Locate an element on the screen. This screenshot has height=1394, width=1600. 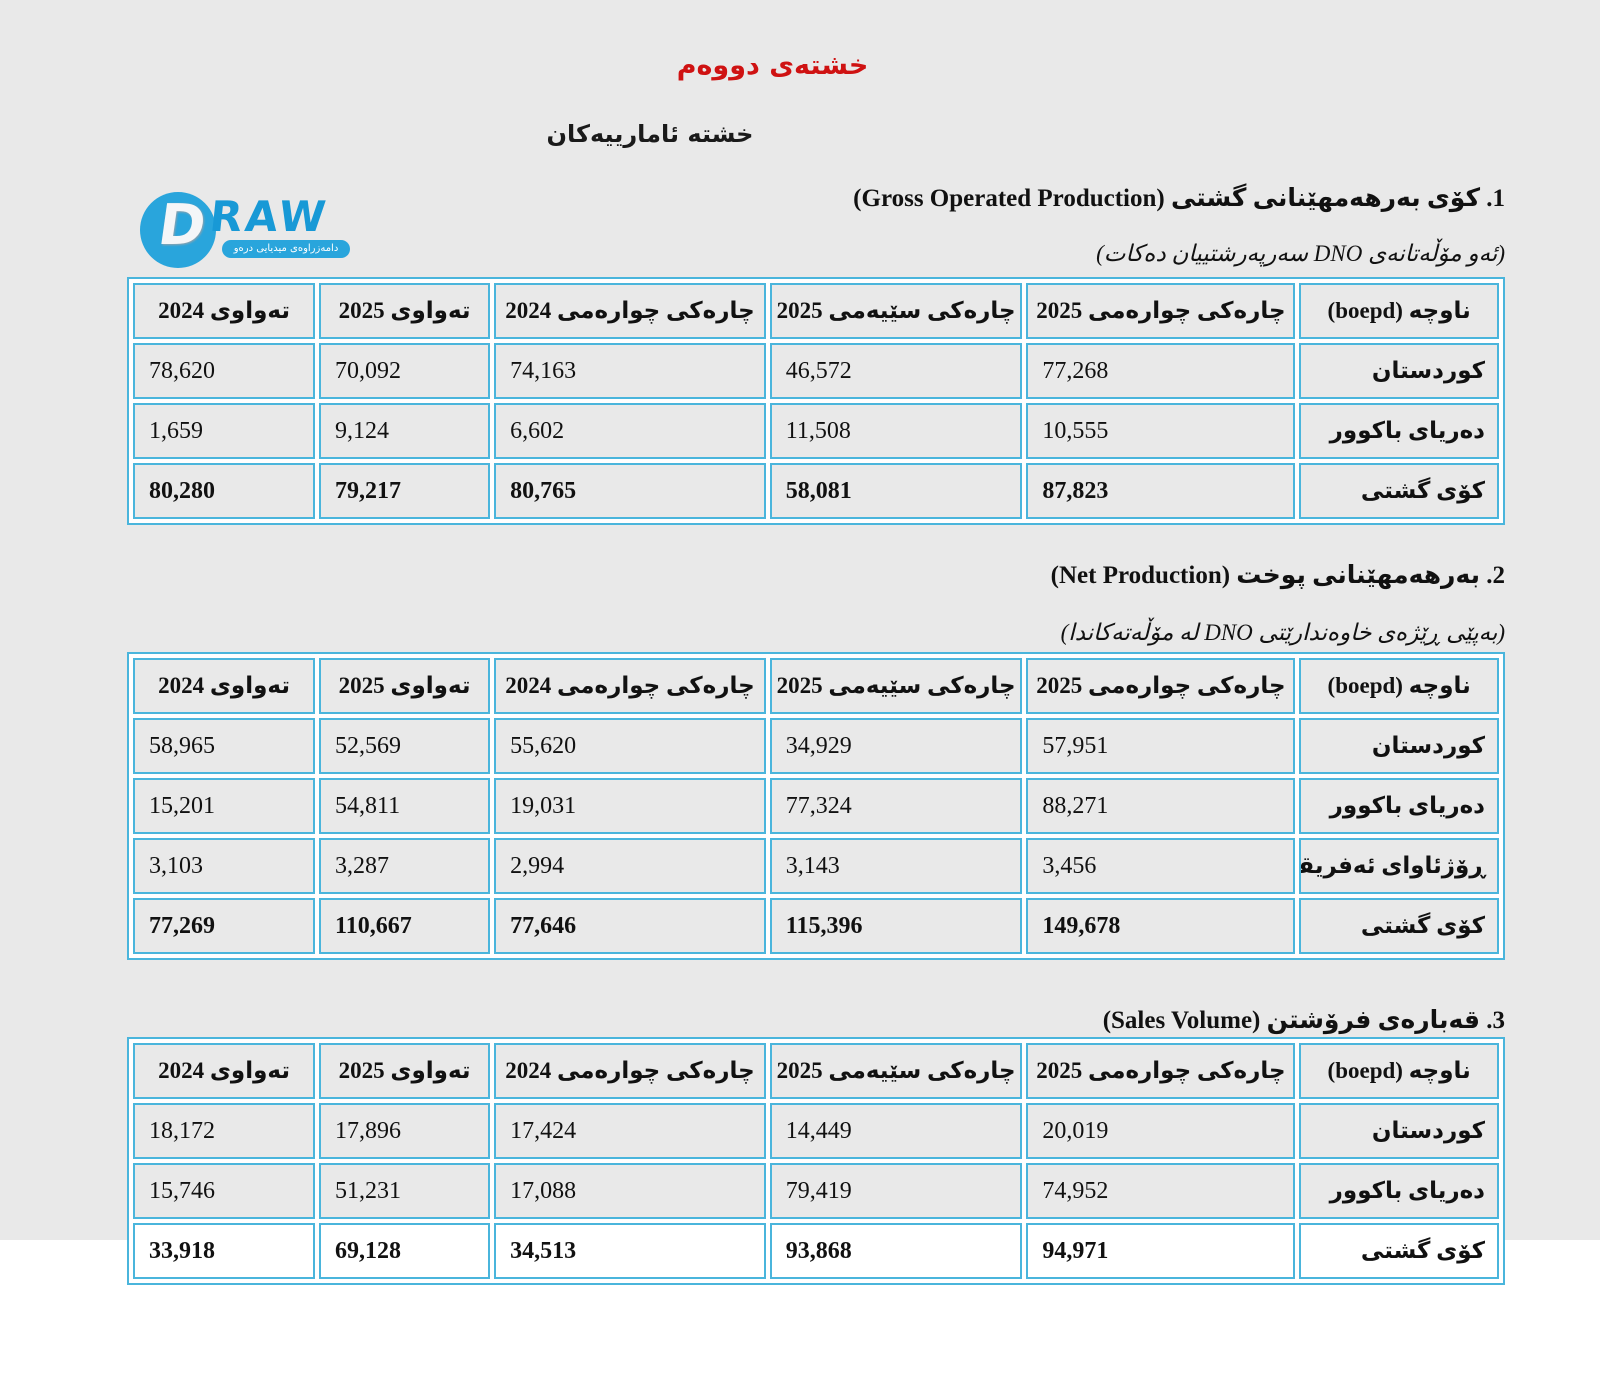
value-cell: 14,449 is located at coordinates (896, 1131).